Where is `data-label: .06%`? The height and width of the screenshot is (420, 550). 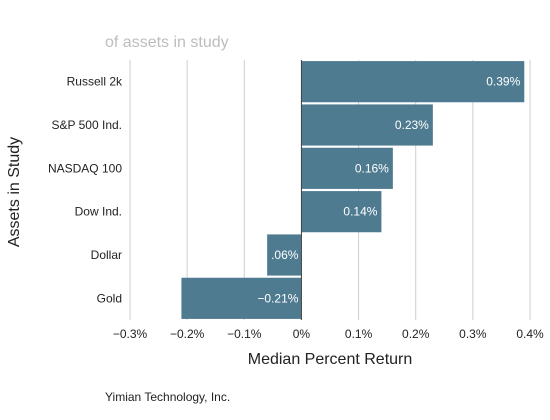
data-label: .06% is located at coordinates (285, 255).